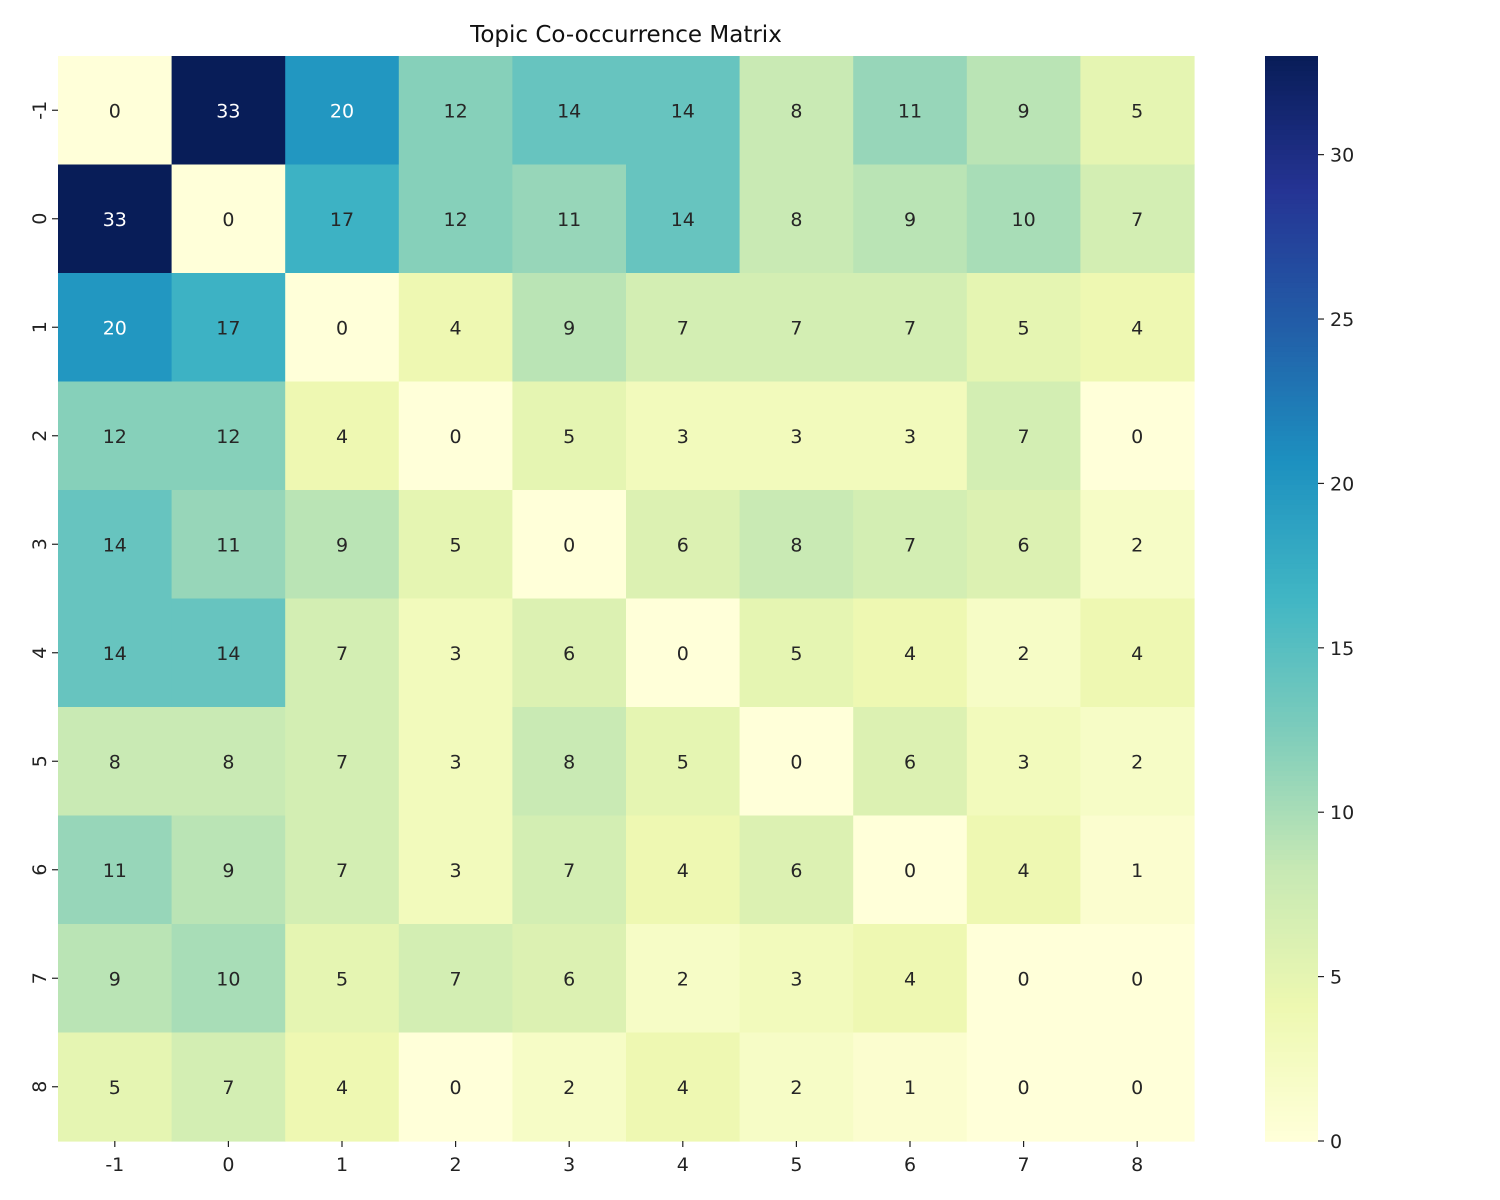 Image resolution: width=1500 pixels, height=1200 pixels. I want to click on x-tick-label: 7, so click(1024, 1165).